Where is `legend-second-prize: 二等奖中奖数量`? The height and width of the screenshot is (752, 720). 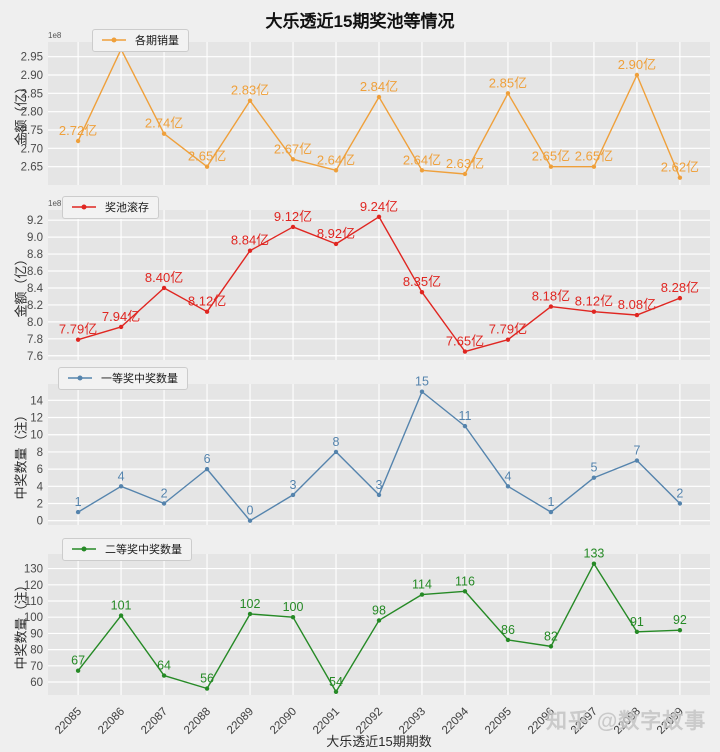 legend-second-prize: 二等奖中奖数量 is located at coordinates (127, 549).